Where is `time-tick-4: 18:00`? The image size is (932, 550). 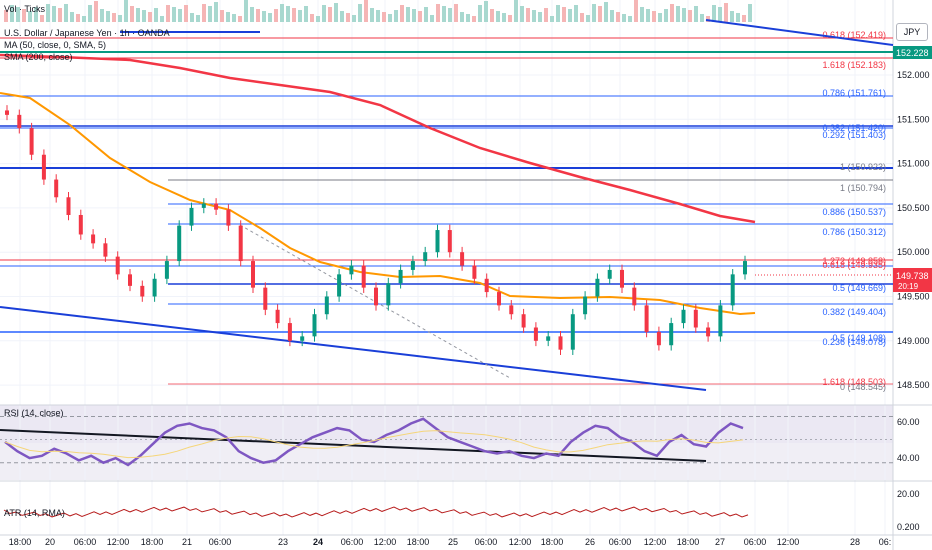
time-tick-4: 18:00 is located at coordinates (152, 542).